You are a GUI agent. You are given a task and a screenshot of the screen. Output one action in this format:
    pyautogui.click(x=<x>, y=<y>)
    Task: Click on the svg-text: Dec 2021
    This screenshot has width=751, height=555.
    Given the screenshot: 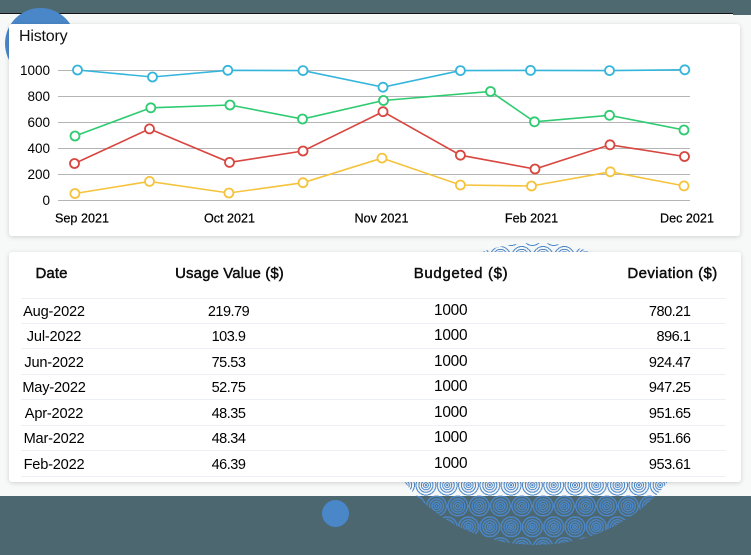 What is the action you would take?
    pyautogui.click(x=687, y=218)
    